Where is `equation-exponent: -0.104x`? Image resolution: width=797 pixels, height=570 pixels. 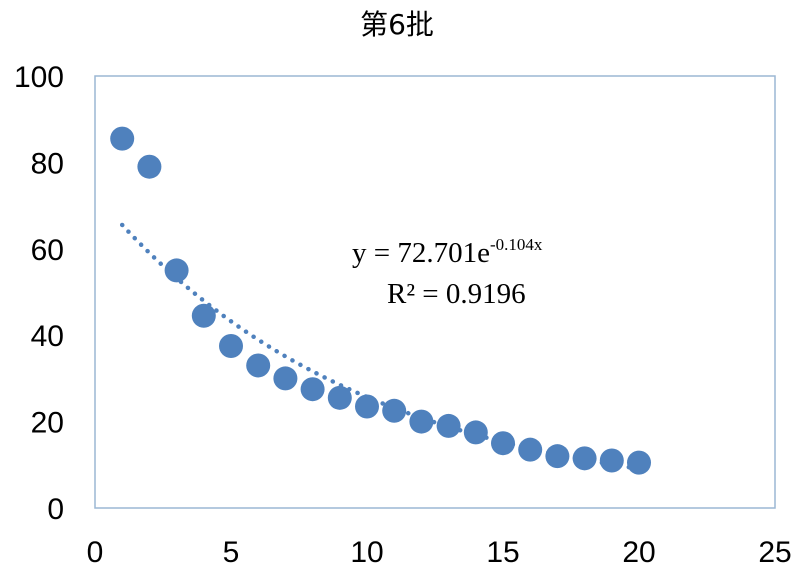 equation-exponent: -0.104x is located at coordinates (516, 244).